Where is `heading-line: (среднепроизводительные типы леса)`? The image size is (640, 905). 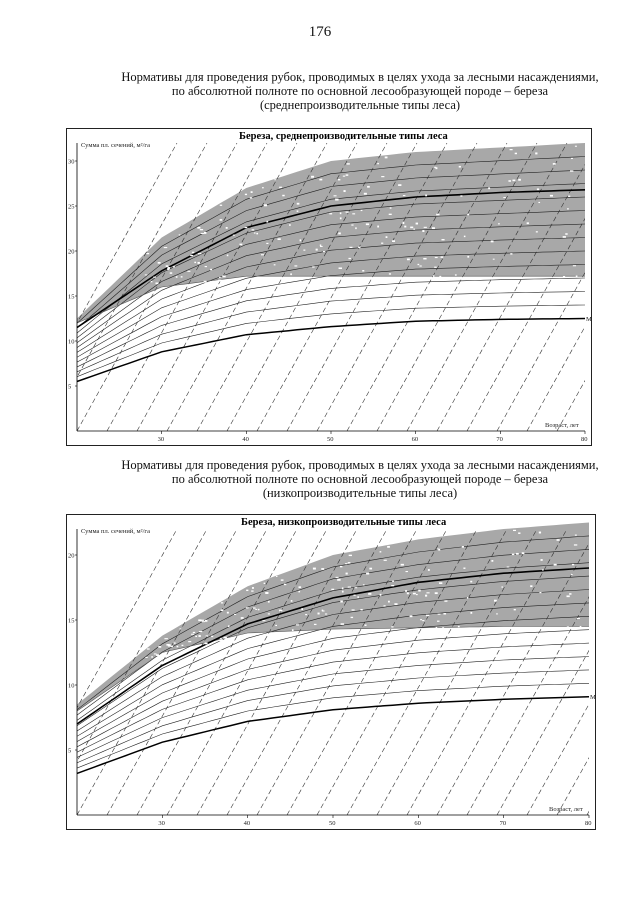 heading-line: (среднепроизводительные типы леса) is located at coordinates (360, 105).